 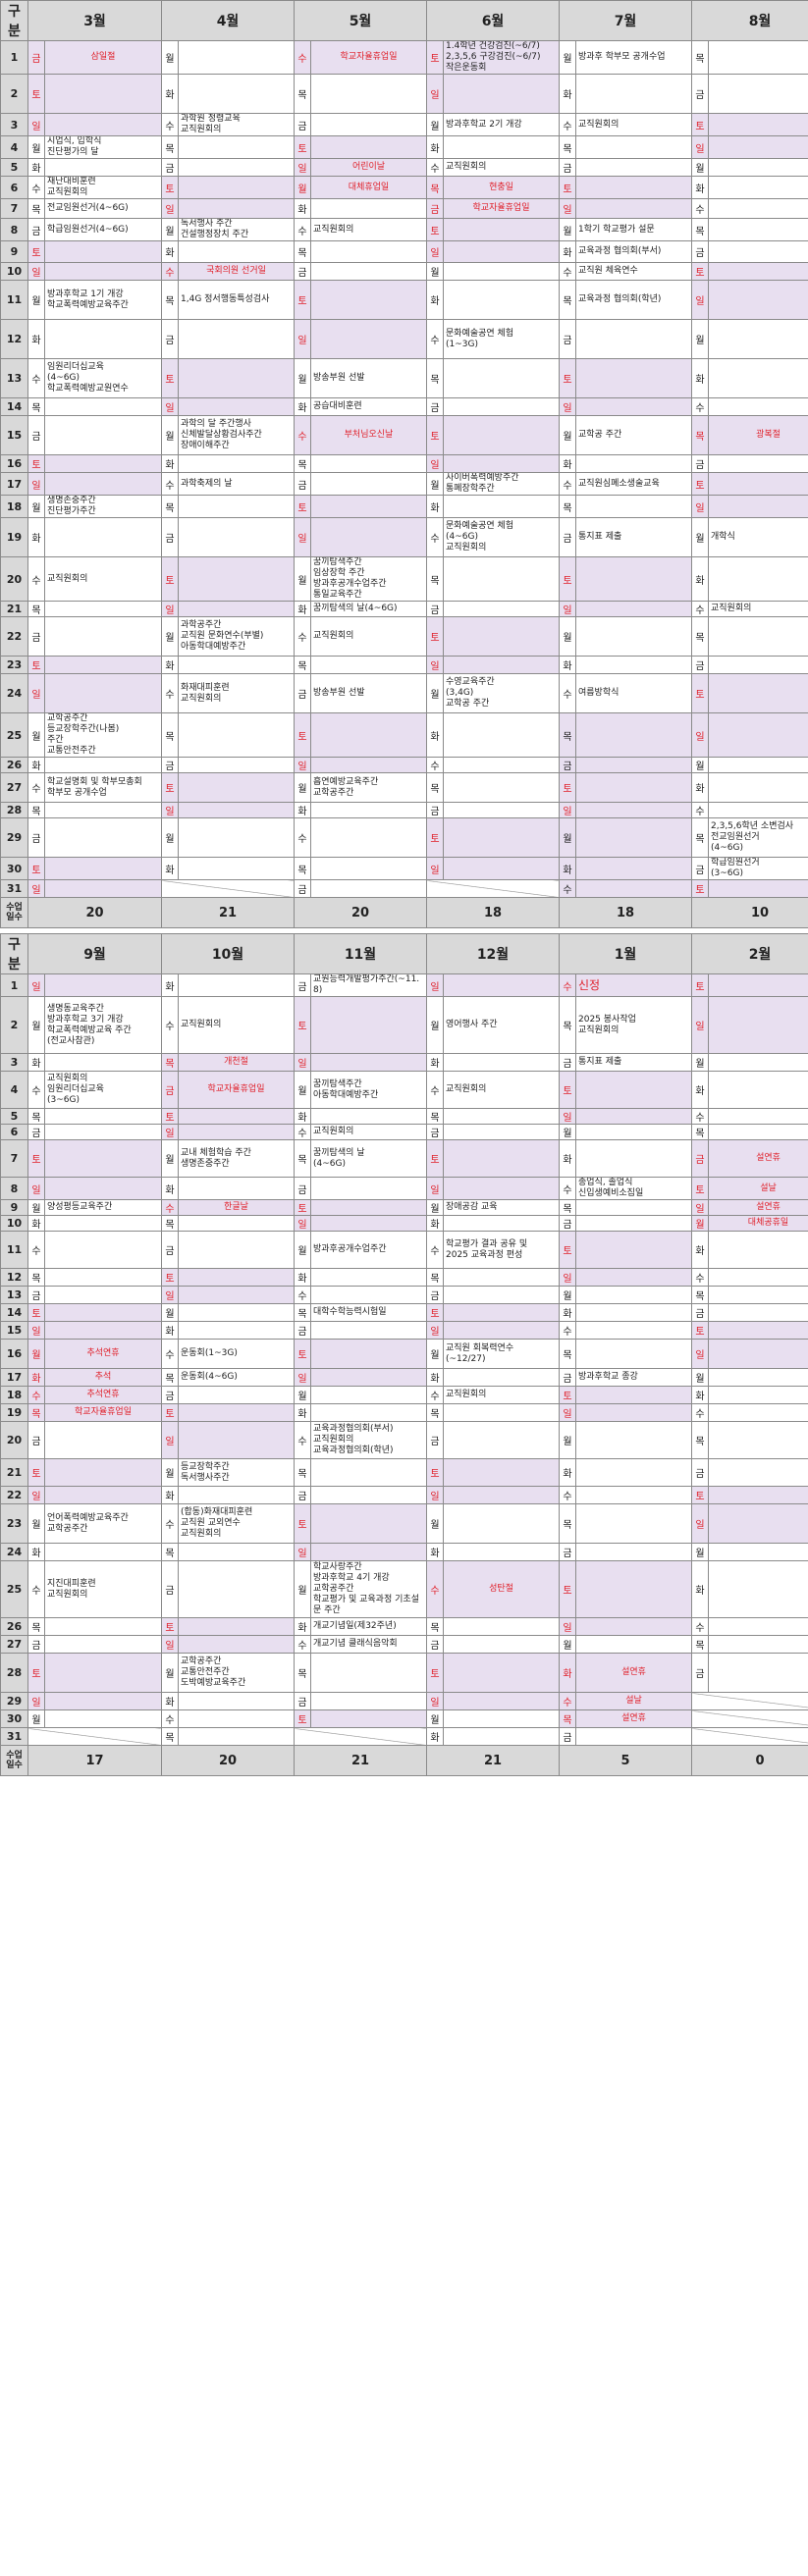 What do you see at coordinates (404, 208) in the screenshot?
I see `day-row: 7 목 전교임원선거(4~6G) 일 화 금 학교자율휴업일 일 수` at bounding box center [404, 208].